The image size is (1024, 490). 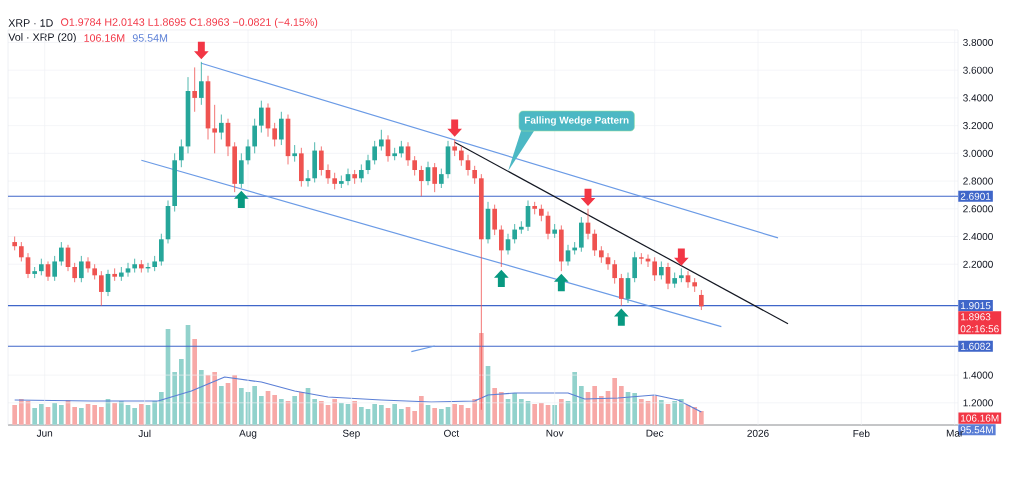 I want to click on x-tick-label: Dec, so click(x=655, y=433).